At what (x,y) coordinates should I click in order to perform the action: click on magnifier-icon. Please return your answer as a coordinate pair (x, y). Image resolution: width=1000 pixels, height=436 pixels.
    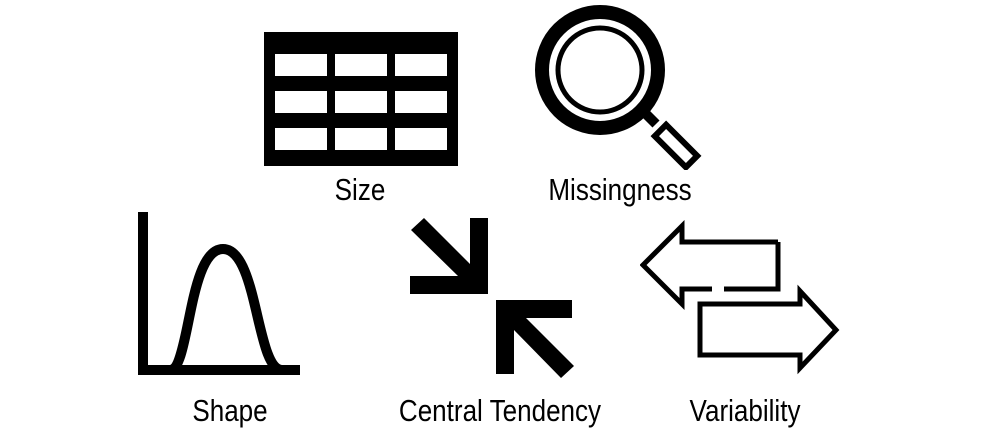
    Looking at the image, I should click on (618, 87).